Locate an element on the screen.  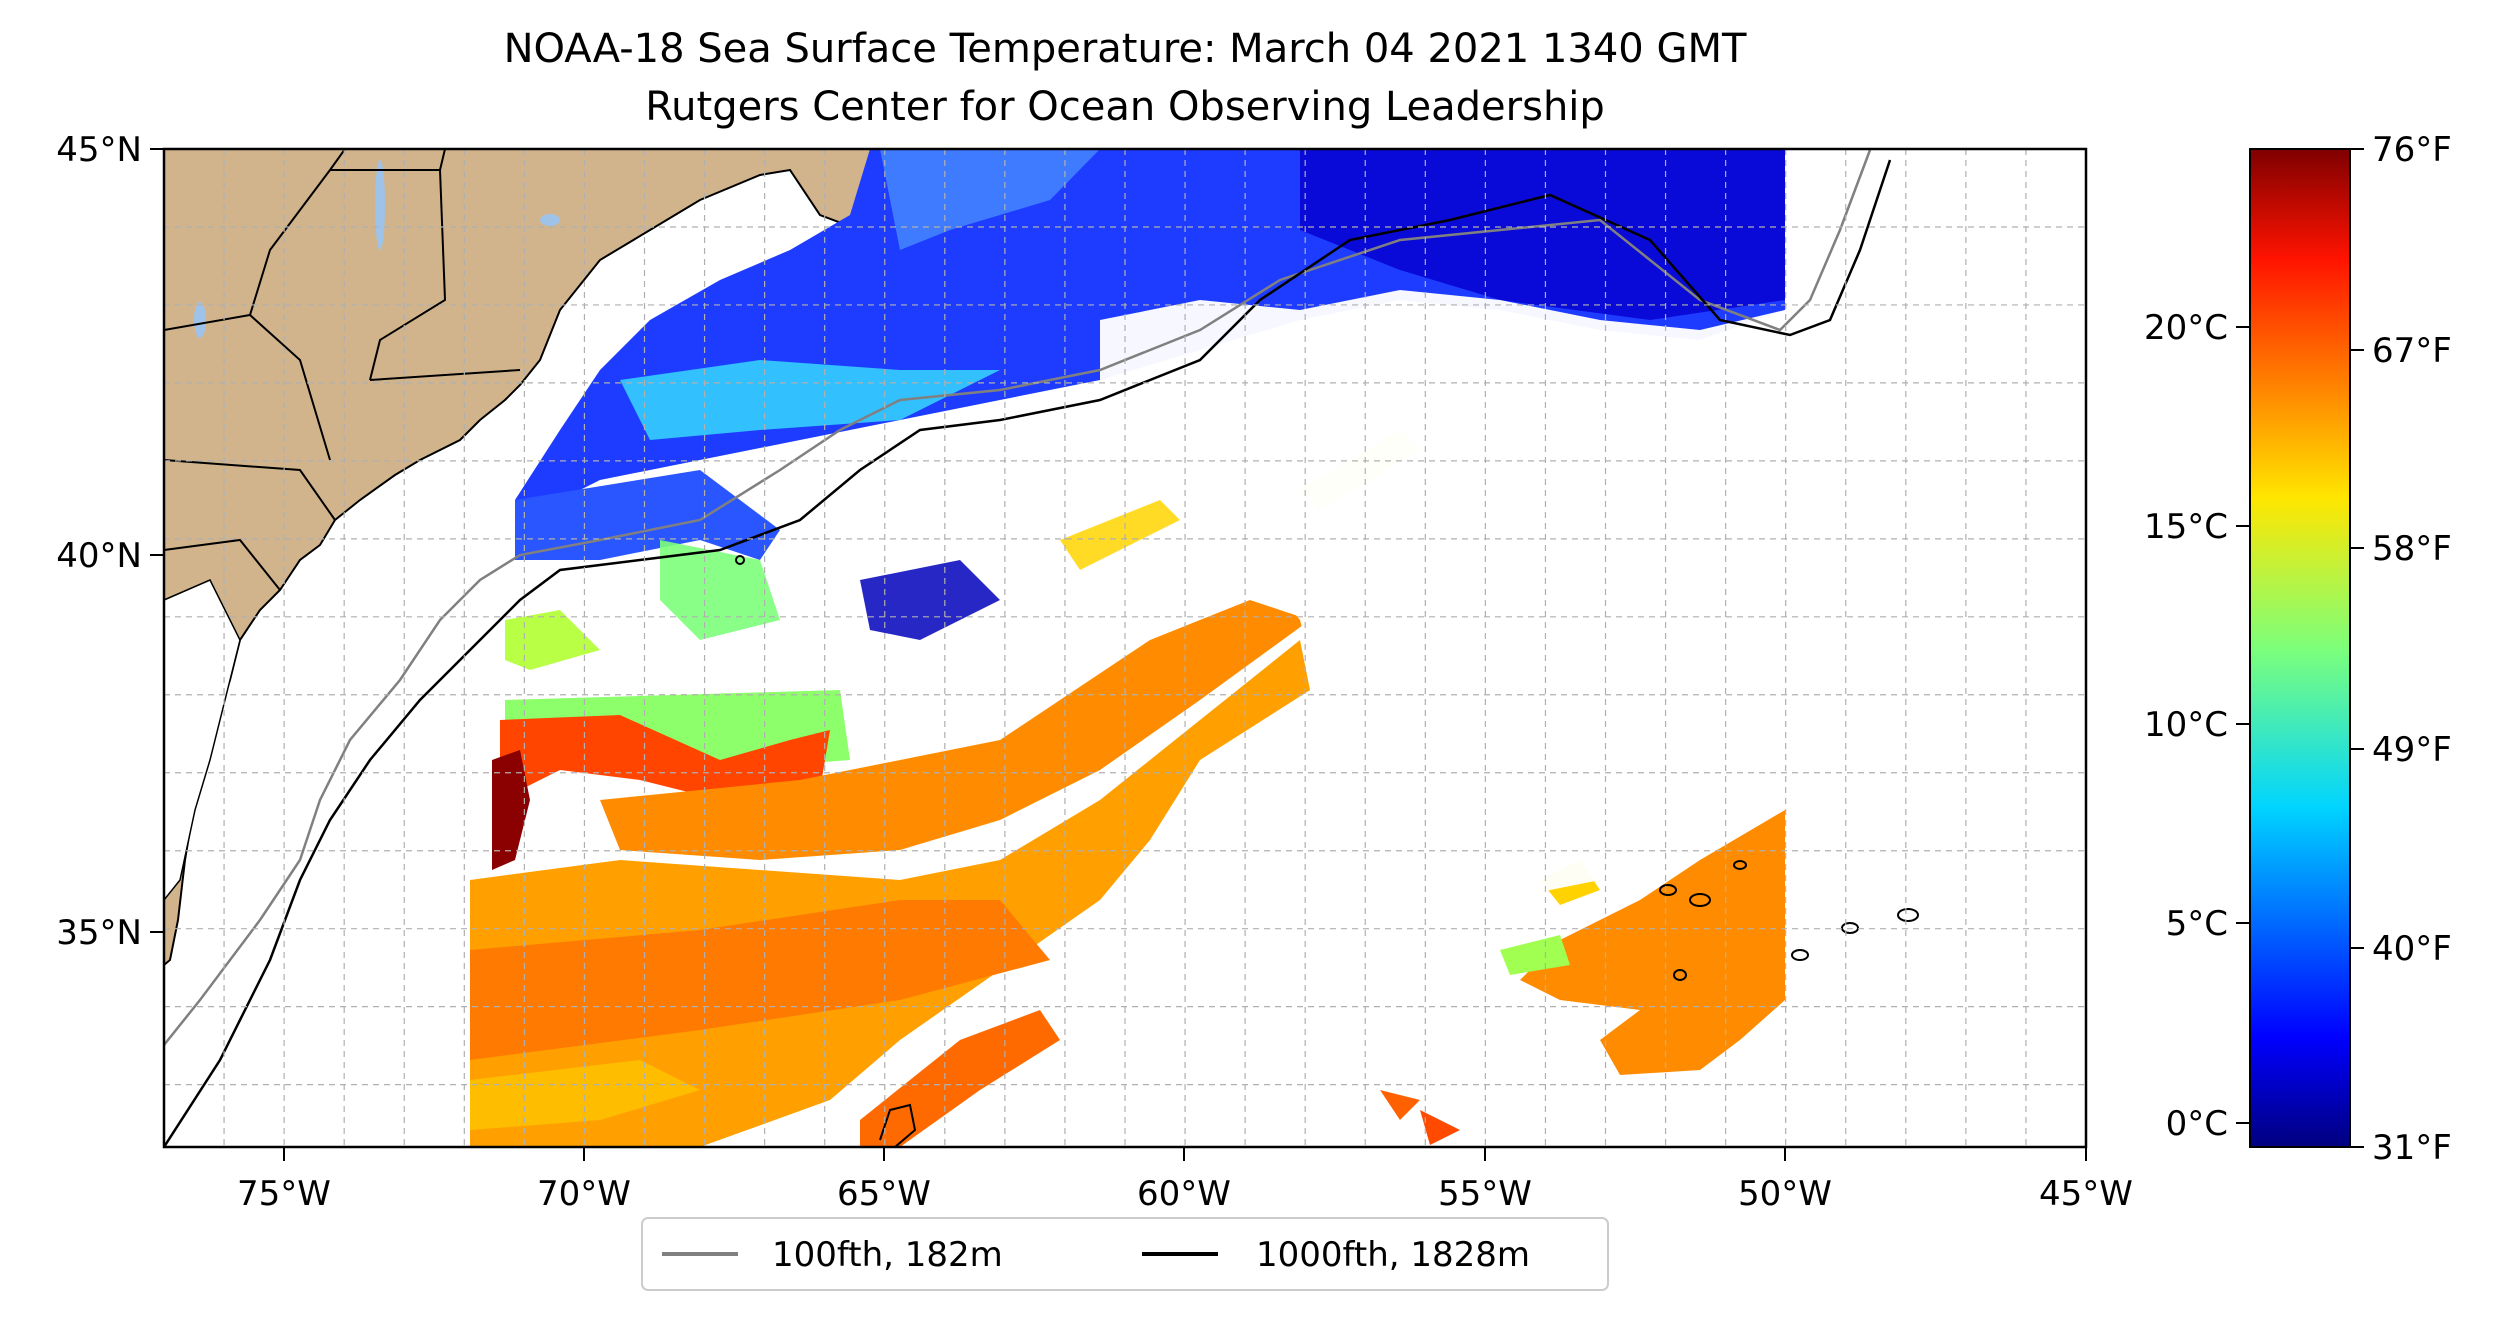
legend: 100fth, 182m 1000fth, 1828m is located at coordinates (1125, 1254).